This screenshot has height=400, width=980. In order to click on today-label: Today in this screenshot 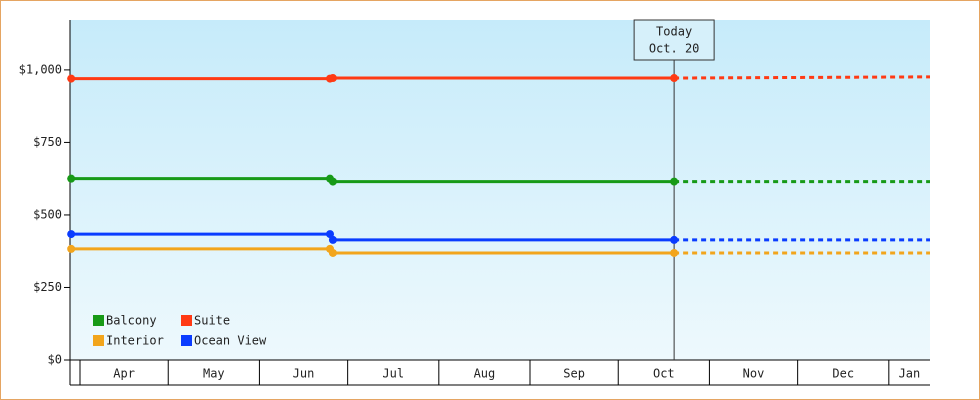, I will do `click(674, 32)`.